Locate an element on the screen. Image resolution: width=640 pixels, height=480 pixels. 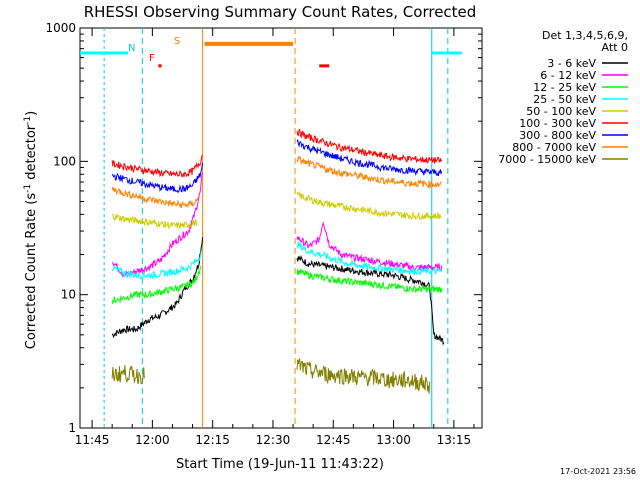
y-tick-label: 1000 is located at coordinates (60, 28).